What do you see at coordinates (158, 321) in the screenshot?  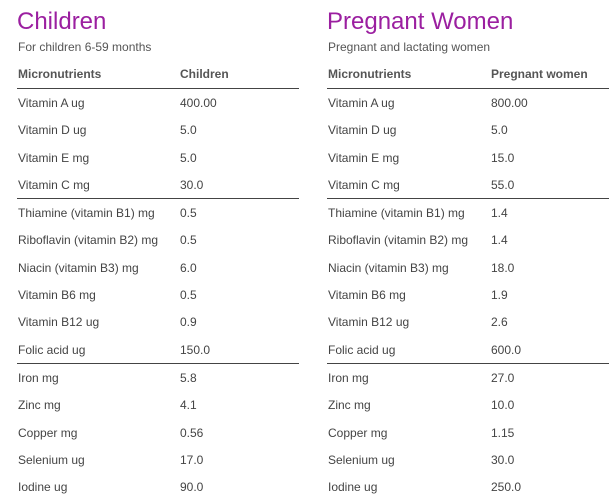 I see `table-row: Vitamin B12 ug 0.9` at bounding box center [158, 321].